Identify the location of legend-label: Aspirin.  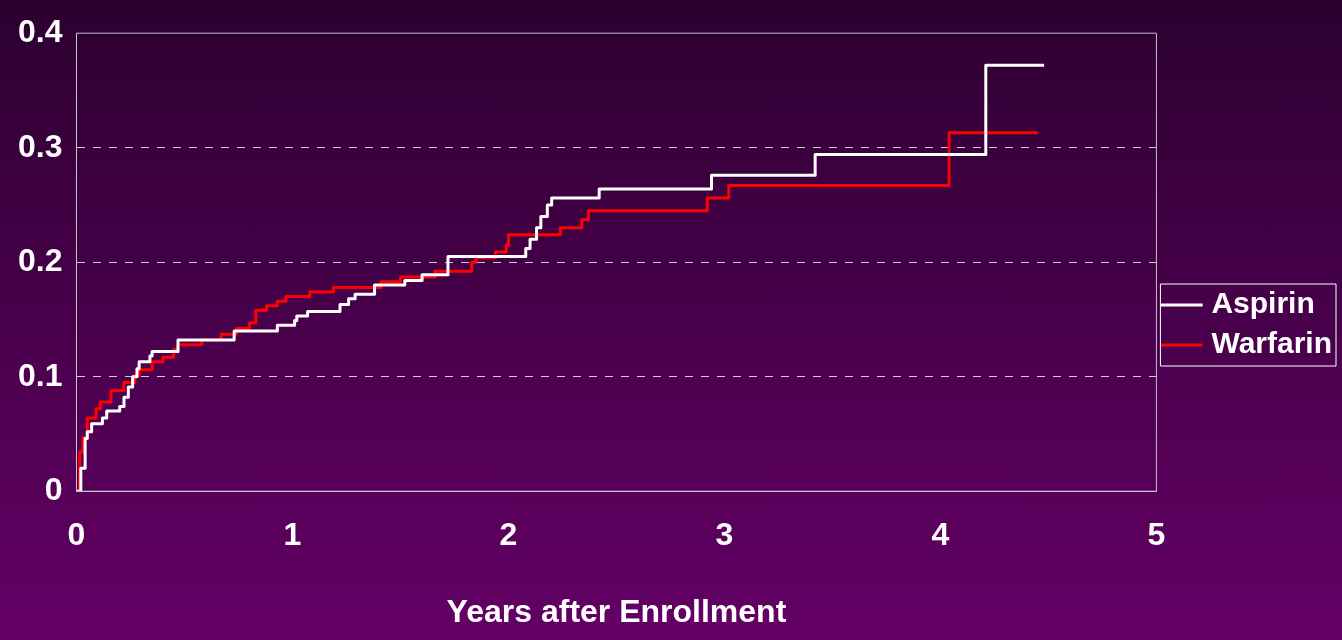
(1263, 303).